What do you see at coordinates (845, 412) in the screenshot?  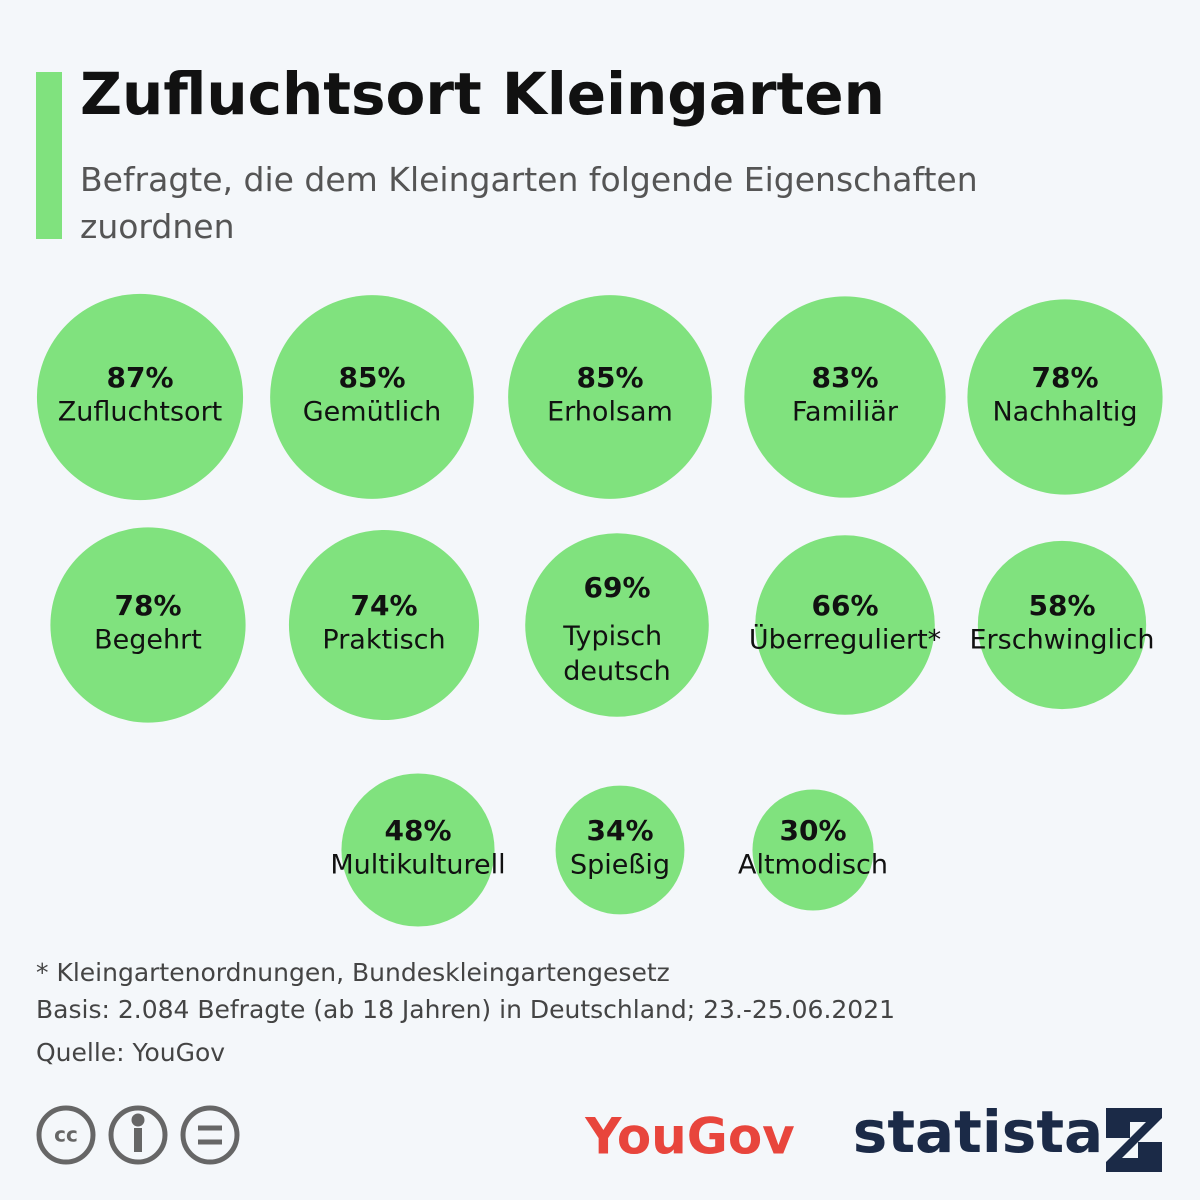 I see `category-label: Familiär` at bounding box center [845, 412].